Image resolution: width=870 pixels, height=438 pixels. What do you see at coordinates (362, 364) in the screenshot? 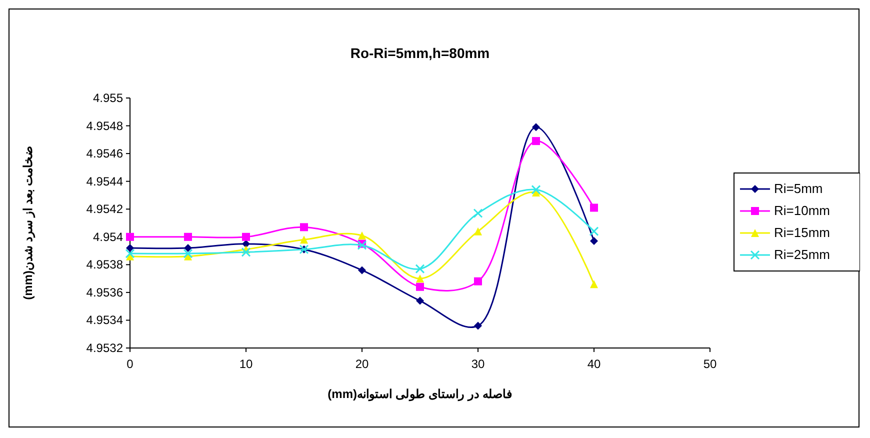
I see `x-tick-label: 20` at bounding box center [362, 364].